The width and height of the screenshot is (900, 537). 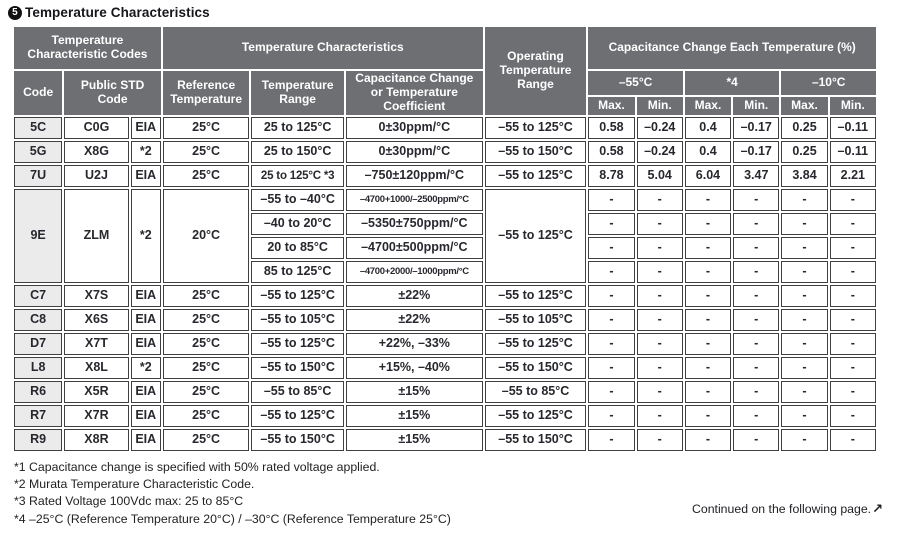 I want to click on header-operating-temp-range: Operating Temperature Range, so click(x=535, y=71).